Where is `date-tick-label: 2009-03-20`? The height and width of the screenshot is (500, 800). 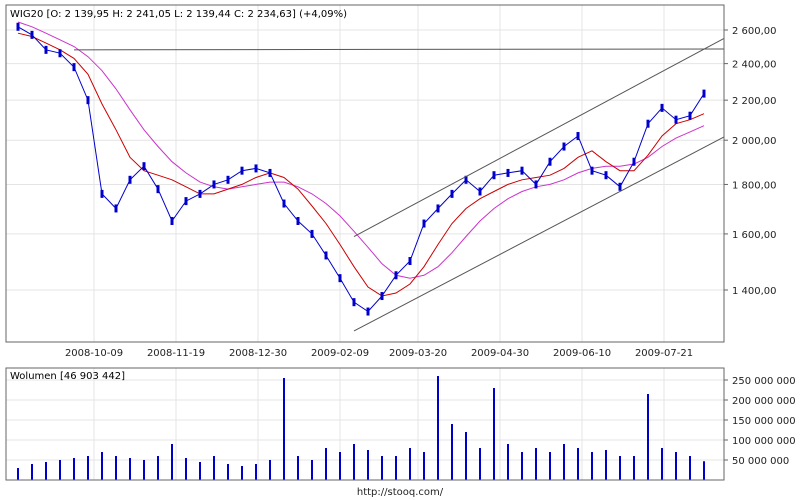 date-tick-label: 2009-03-20 is located at coordinates (418, 353).